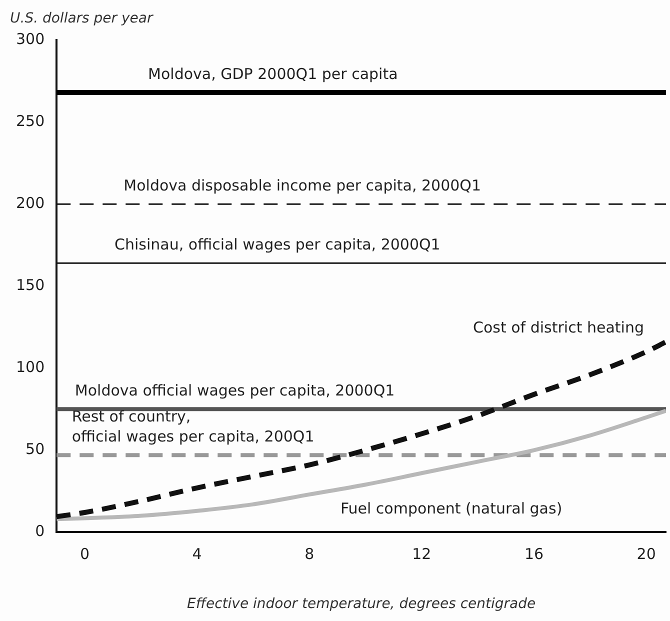 This screenshot has height=621, width=670. What do you see at coordinates (30, 285) in the screenshot?
I see `y-tick-label: 150` at bounding box center [30, 285].